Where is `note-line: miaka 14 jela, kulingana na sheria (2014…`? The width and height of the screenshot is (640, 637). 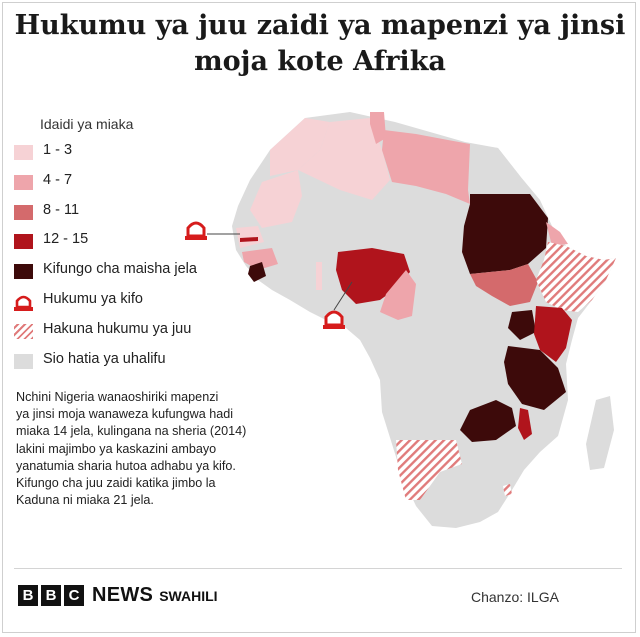
note-line: miaka 14 jela, kulingana na sheria (2014… is located at coordinates (131, 431).